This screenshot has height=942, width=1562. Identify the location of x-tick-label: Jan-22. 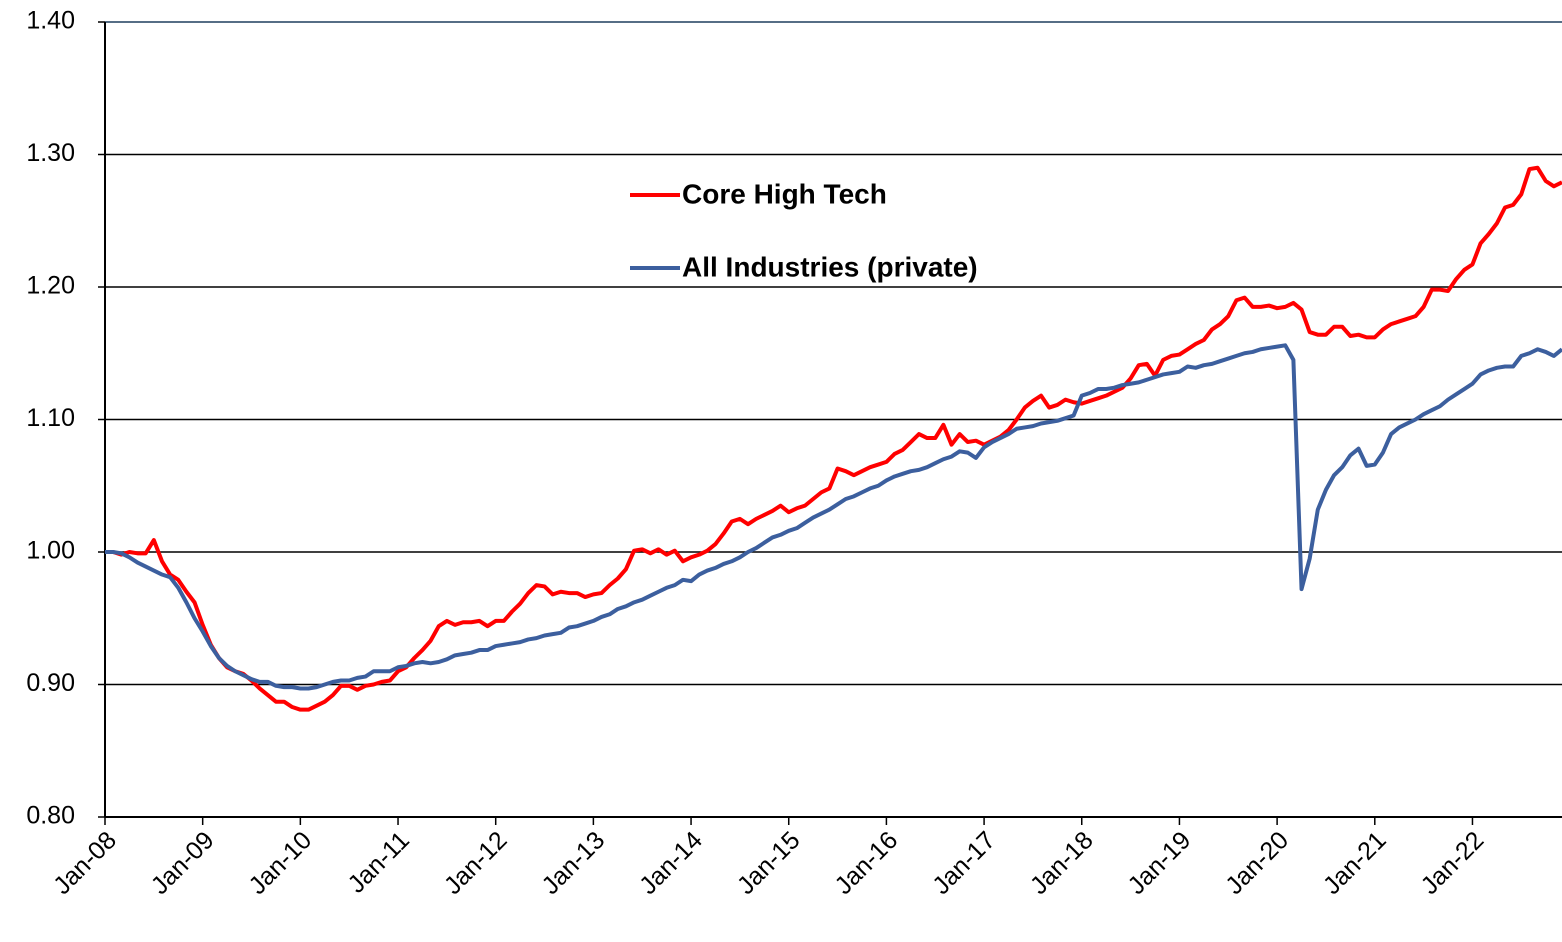
(1453, 863).